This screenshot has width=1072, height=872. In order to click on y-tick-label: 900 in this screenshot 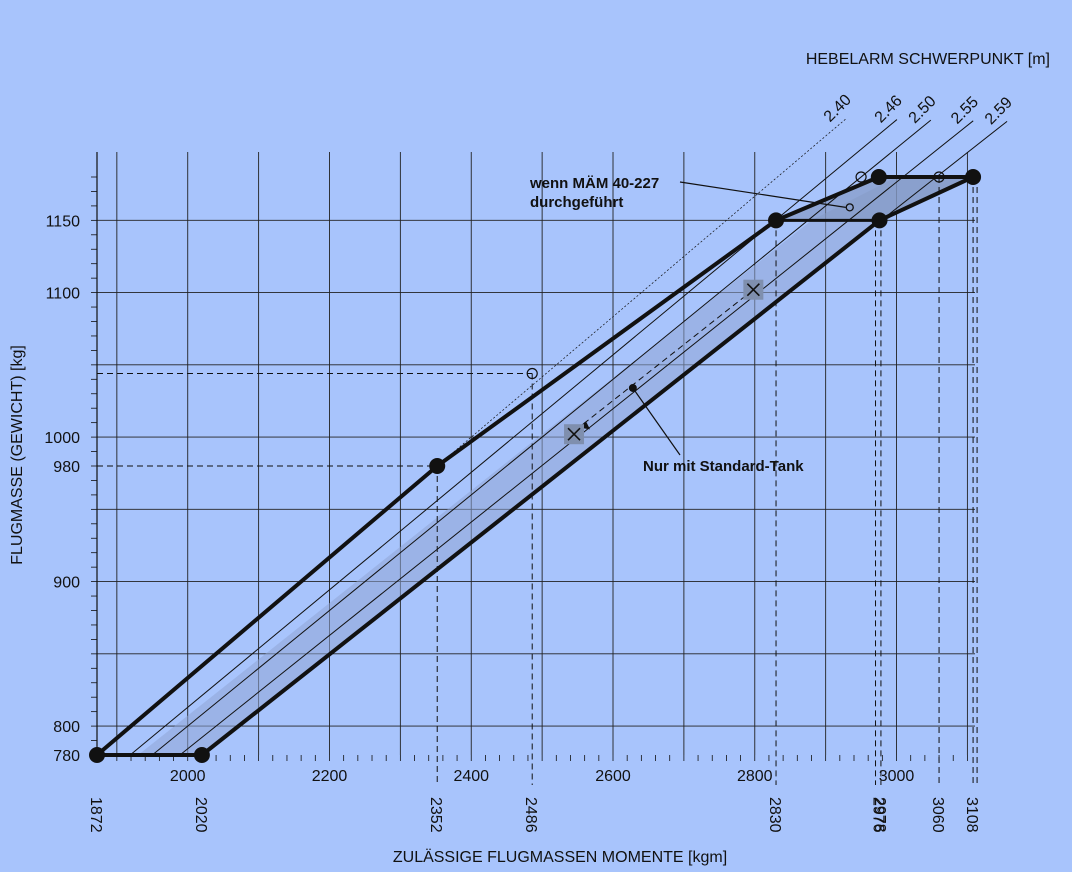, I will do `click(66, 583)`.